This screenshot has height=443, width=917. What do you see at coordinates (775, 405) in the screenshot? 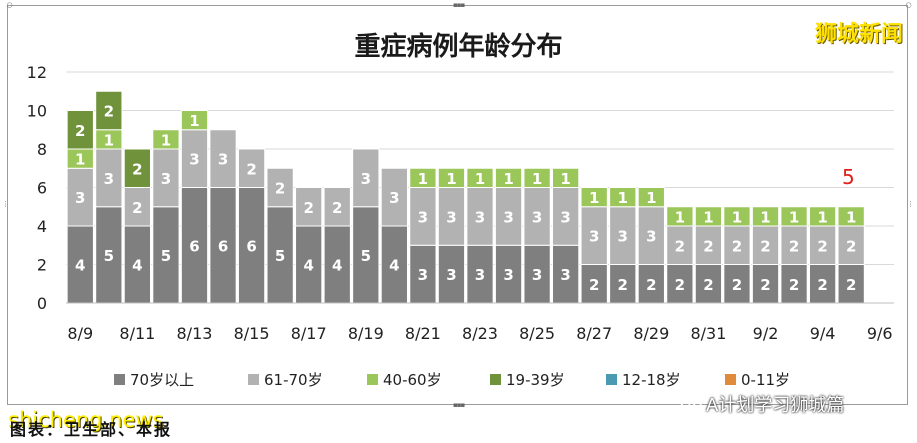
I see `watermark-account-text: A计划学习狮城篇` at bounding box center [775, 405].